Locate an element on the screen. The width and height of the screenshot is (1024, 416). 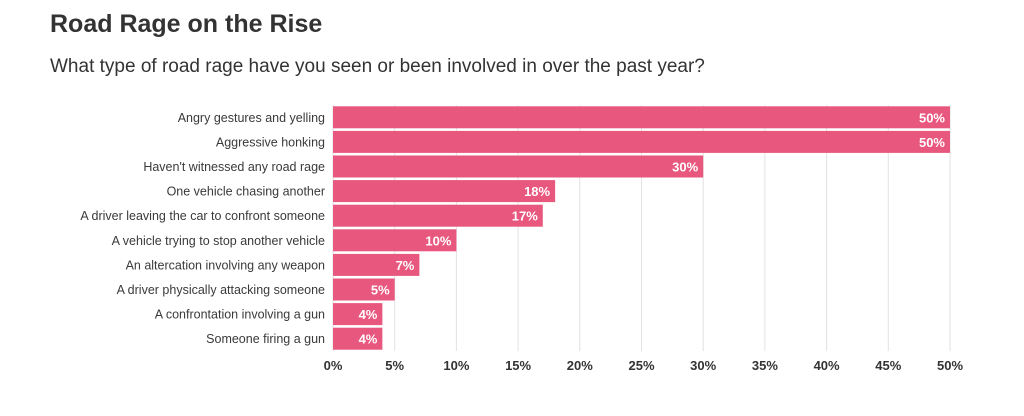
data-label: 30% is located at coordinates (685, 167).